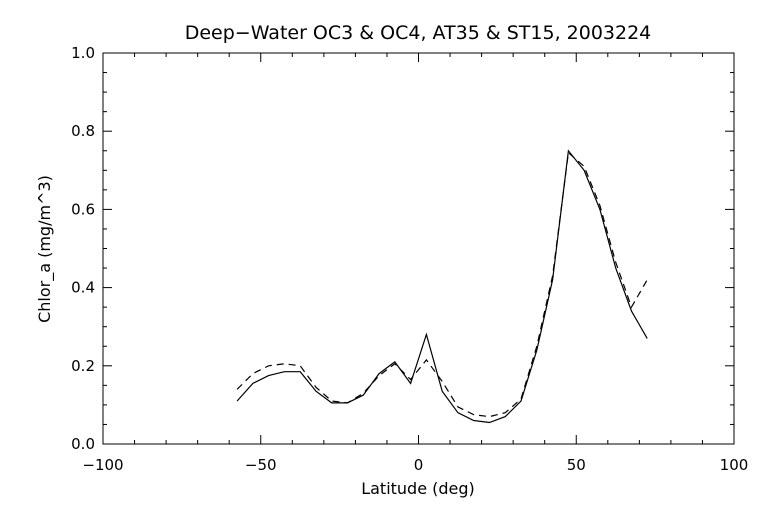 This screenshot has height=512, width=768. Describe the element at coordinates (102, 465) in the screenshot. I see `x-tick-label: −100` at that location.